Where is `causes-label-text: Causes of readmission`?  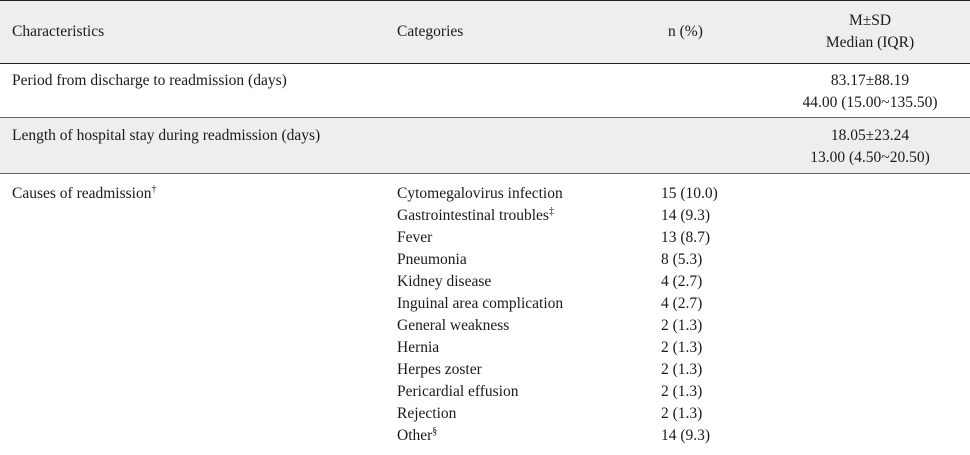
causes-label-text: Causes of readmission is located at coordinates (82, 193).